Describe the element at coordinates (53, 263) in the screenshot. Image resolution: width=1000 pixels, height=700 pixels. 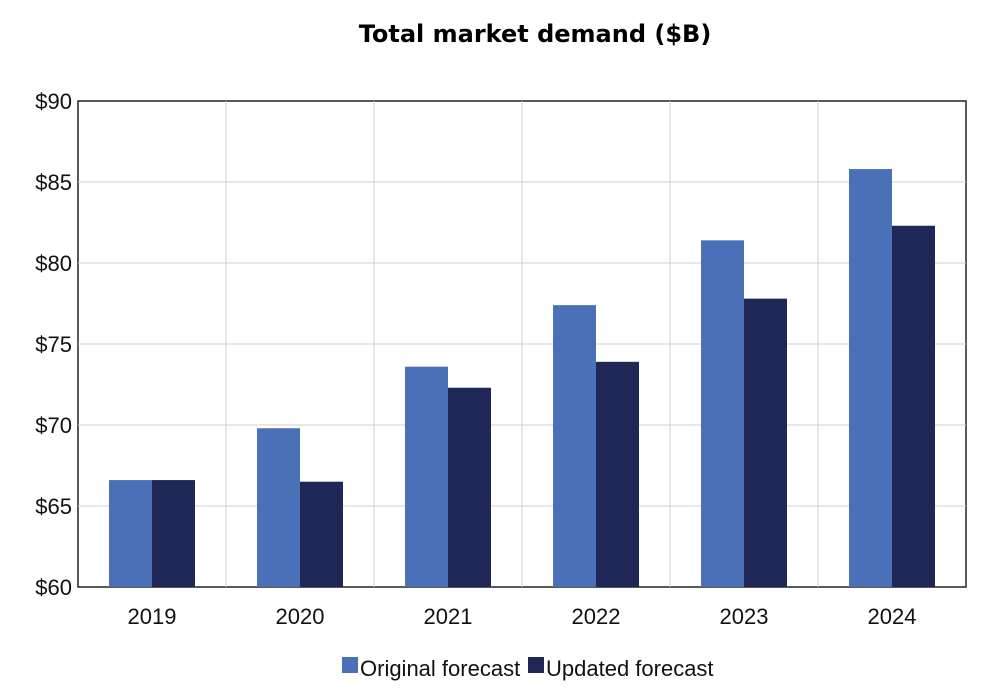
I see `y-tick-label: $80` at that location.